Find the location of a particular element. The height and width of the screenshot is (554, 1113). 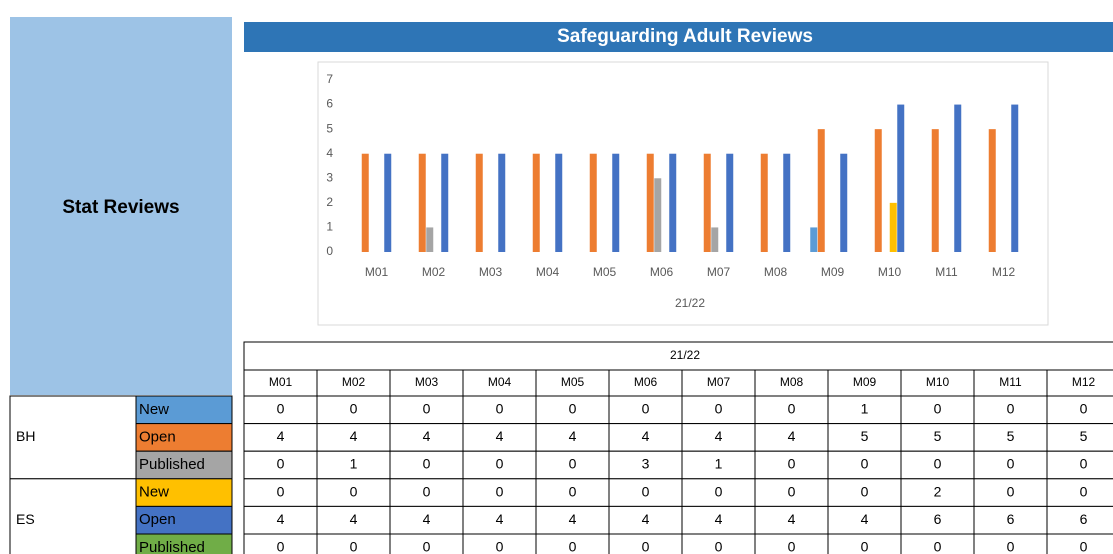

y-tick-label: 2 is located at coordinates (329, 202).